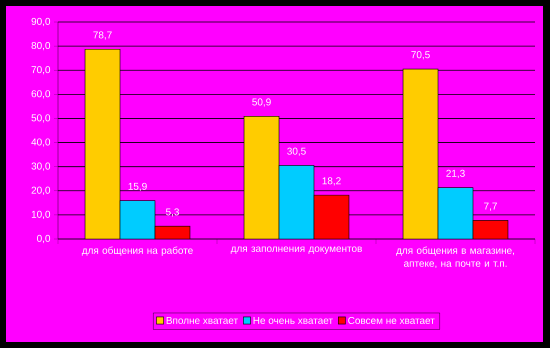 The height and width of the screenshot is (348, 550). Describe the element at coordinates (102, 35) in the screenshot. I see `data-label: 78,7` at that location.